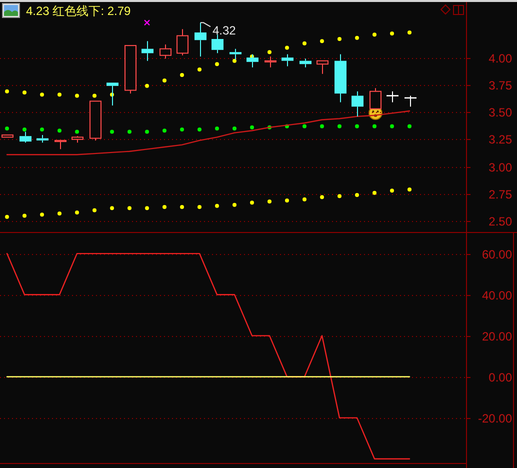 Image resolution: width=517 pixels, height=468 pixels. I want to click on y-tick-label: 4.00, so click(500, 59).